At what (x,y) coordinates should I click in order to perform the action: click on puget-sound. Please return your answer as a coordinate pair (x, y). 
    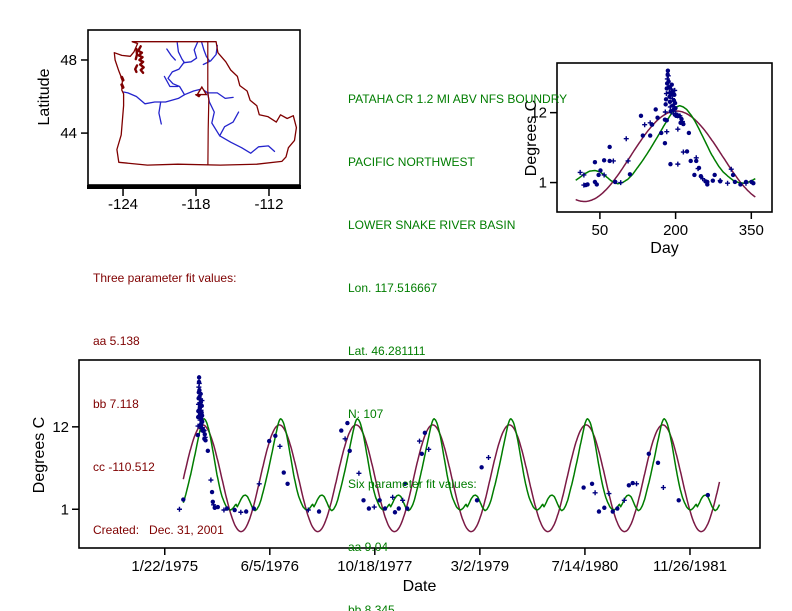
    Looking at the image, I should click on (140, 60).